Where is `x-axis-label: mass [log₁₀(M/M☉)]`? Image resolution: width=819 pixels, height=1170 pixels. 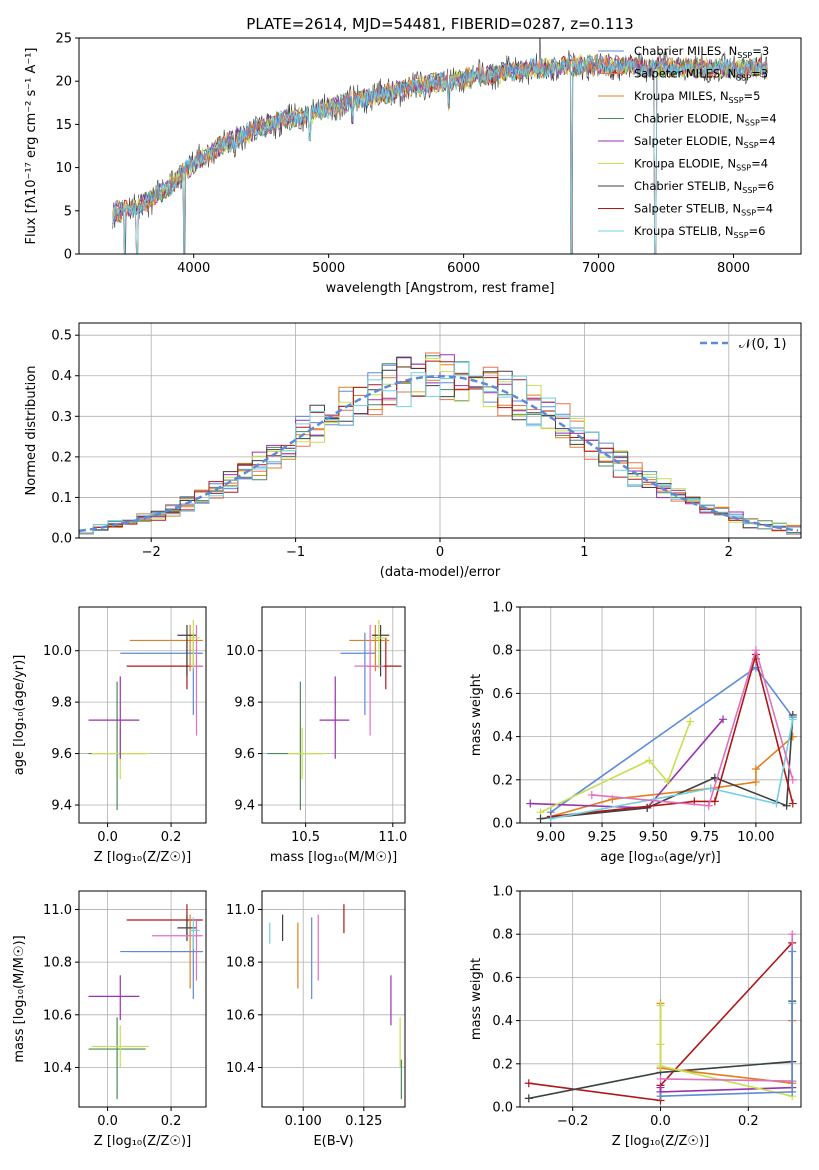 x-axis-label: mass [log₁₀(M/M☉)] is located at coordinates (333, 857).